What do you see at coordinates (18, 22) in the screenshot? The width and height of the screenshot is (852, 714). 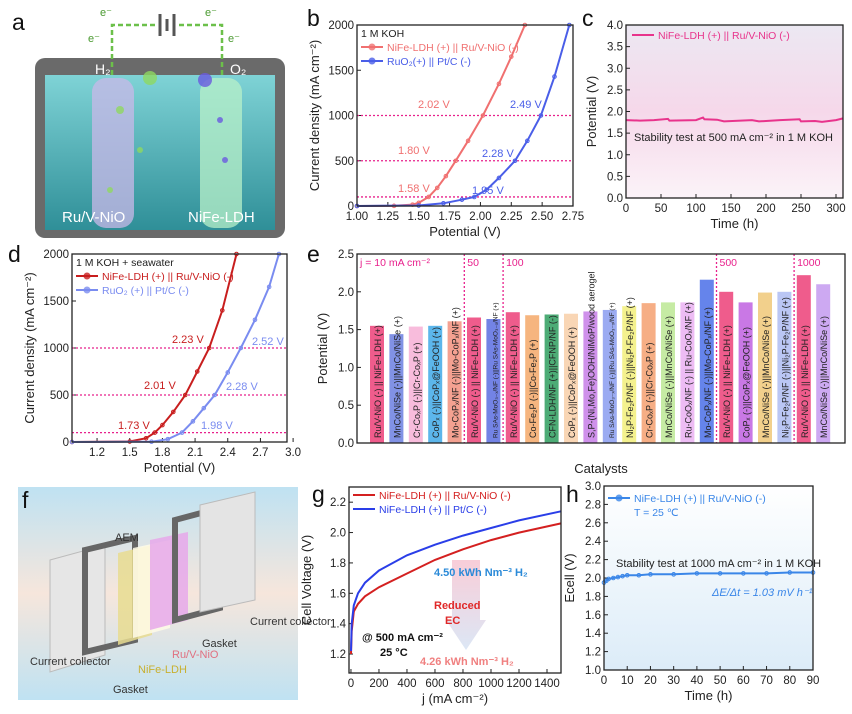 I see `panel-label-a: a` at bounding box center [18, 22].